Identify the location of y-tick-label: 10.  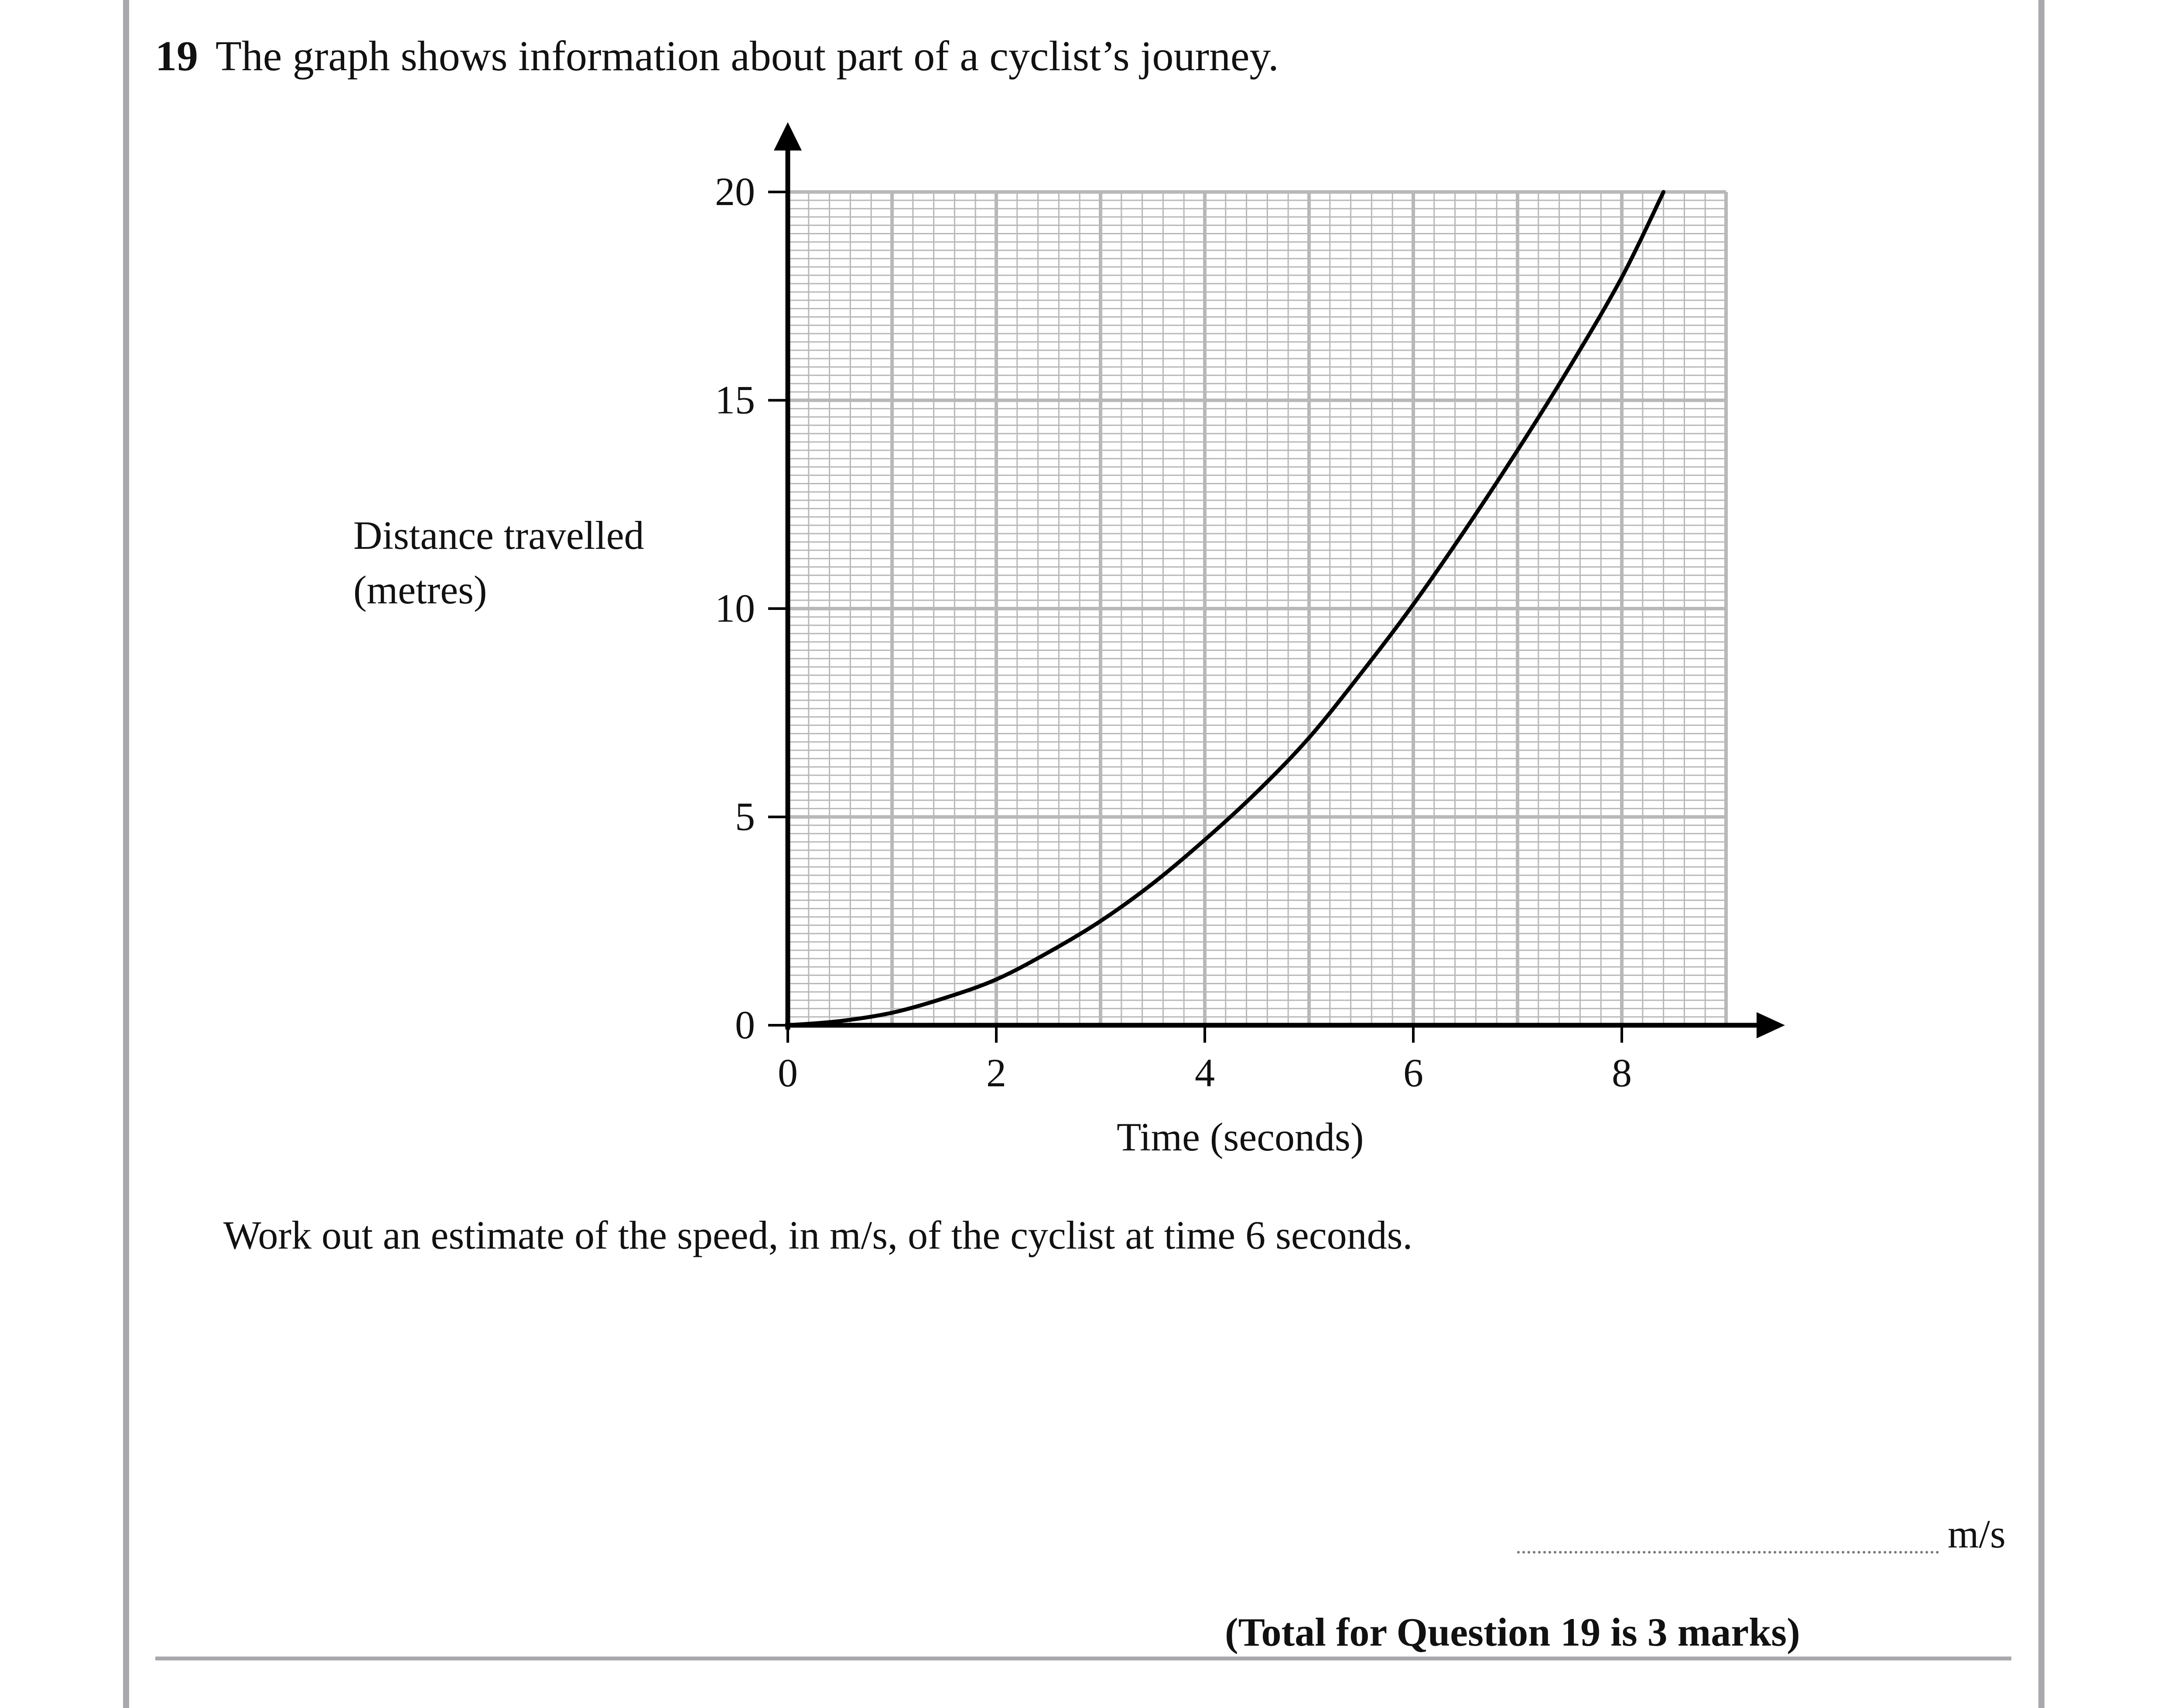
(735, 608).